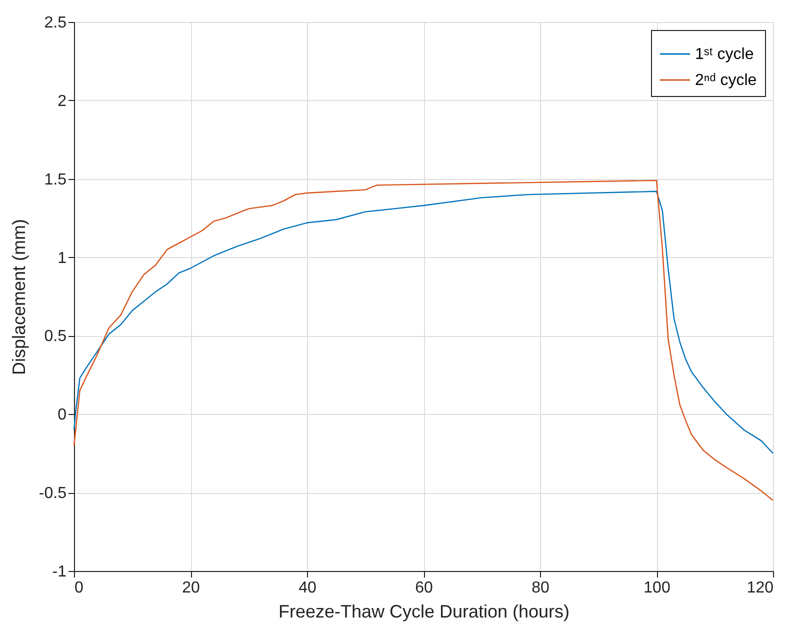 The width and height of the screenshot is (806, 631). Describe the element at coordinates (62, 101) in the screenshot. I see `y-tick-label: 2` at that location.